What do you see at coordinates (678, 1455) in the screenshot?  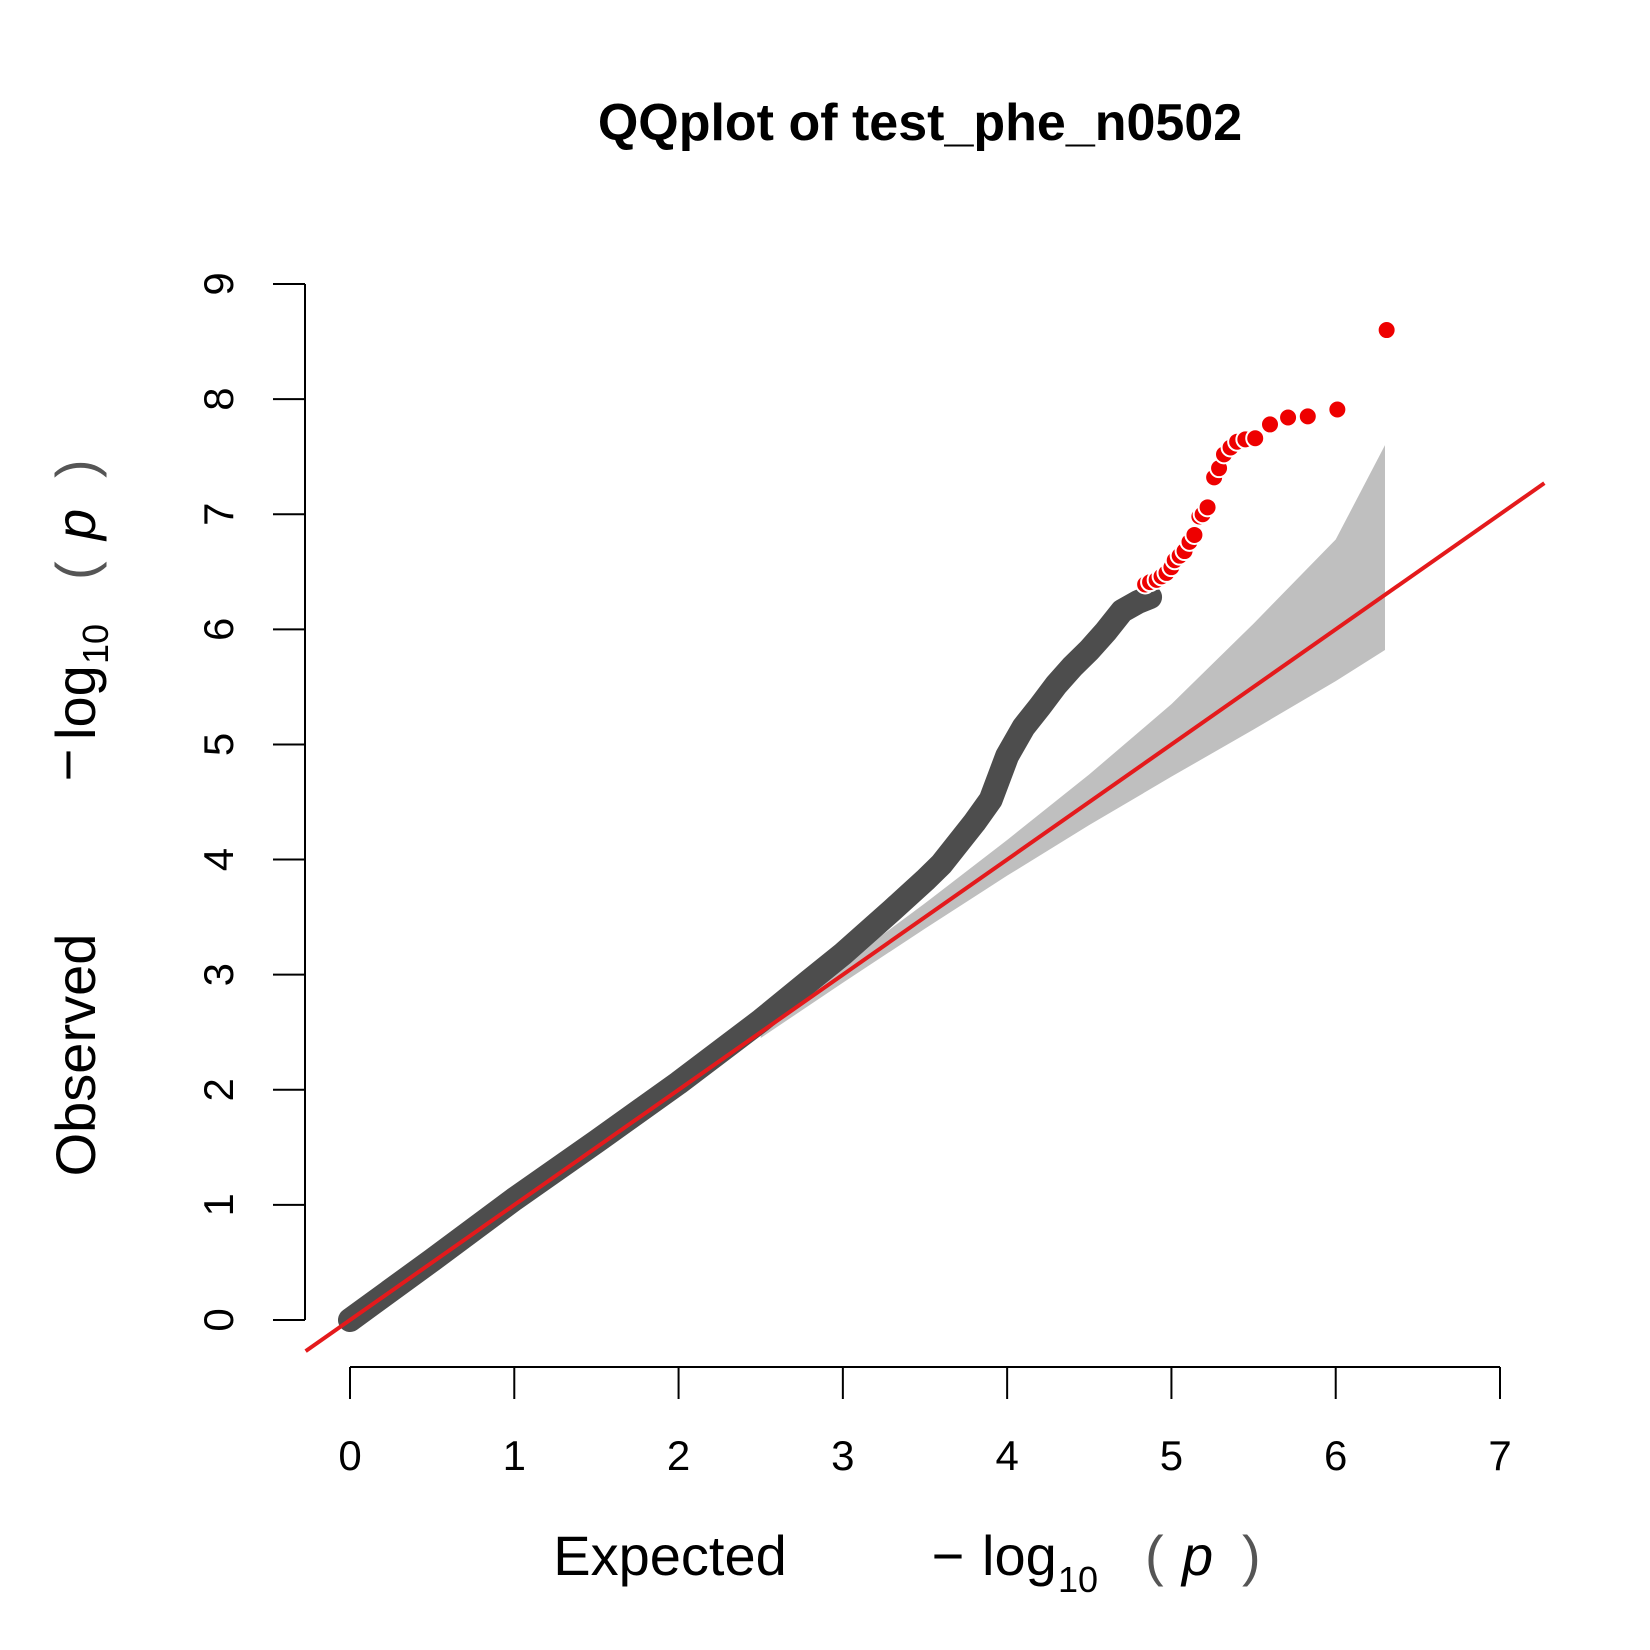 I see `x-tick-label: 2` at bounding box center [678, 1455].